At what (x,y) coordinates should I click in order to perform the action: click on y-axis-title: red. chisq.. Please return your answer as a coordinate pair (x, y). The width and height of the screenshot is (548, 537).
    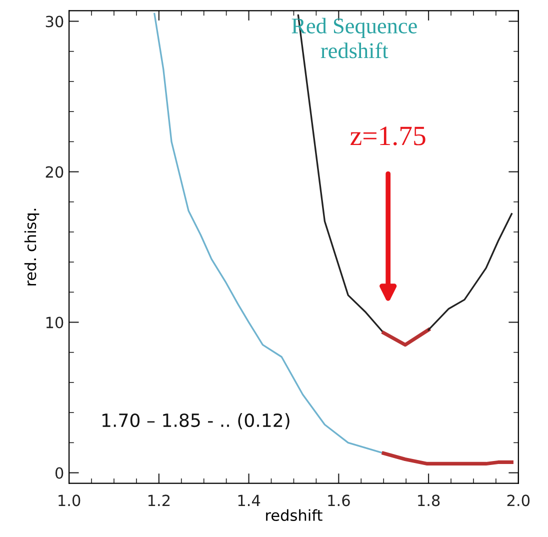
    Looking at the image, I should click on (32, 247).